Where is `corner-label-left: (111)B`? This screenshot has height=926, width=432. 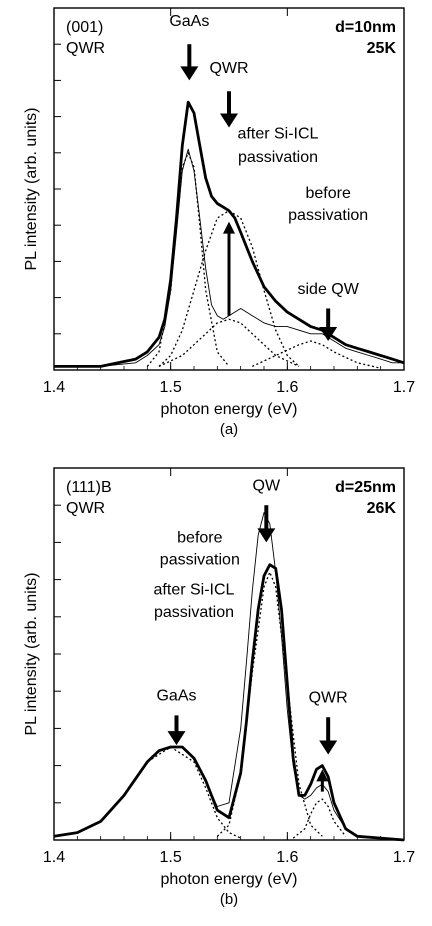
corner-label-left: (111)B is located at coordinates (89, 487).